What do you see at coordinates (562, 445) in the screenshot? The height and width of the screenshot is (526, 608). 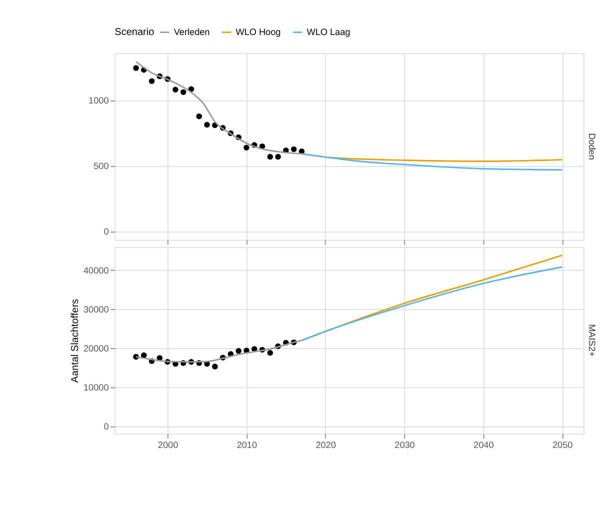 I see `x-tick-label: 2050` at bounding box center [562, 445].